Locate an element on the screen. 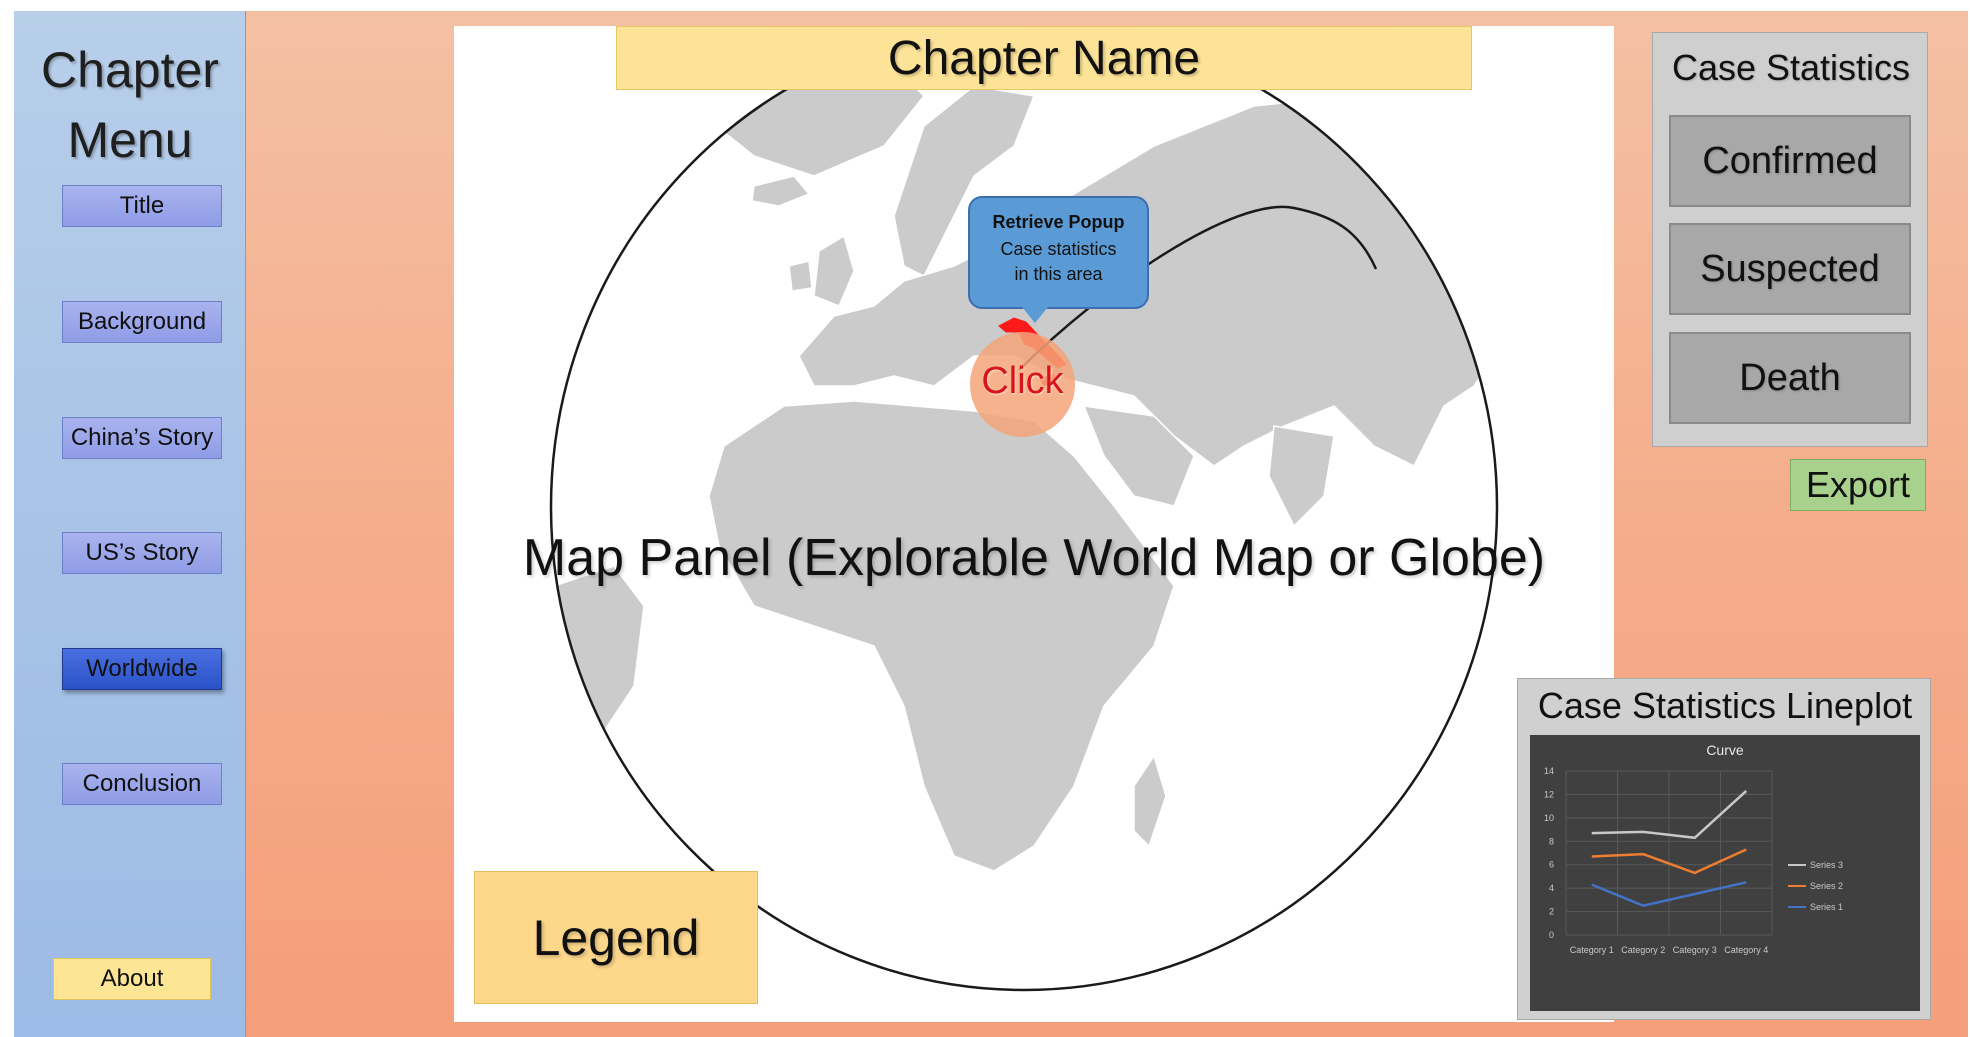  landmass-uk is located at coordinates (834, 270).